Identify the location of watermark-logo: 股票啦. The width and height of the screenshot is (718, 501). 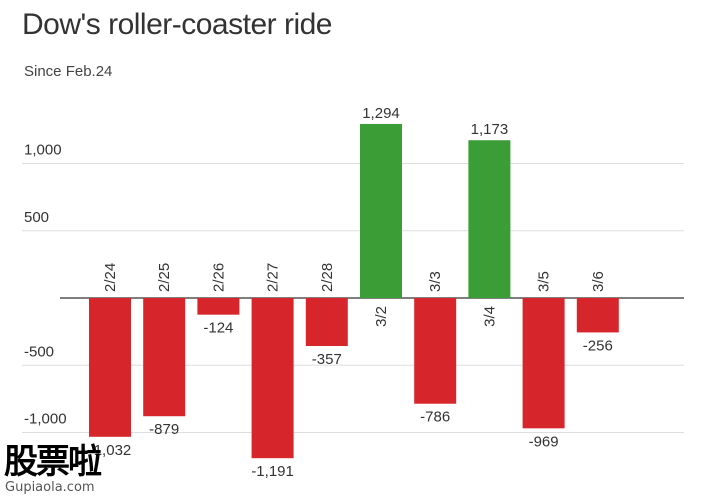
(53, 462).